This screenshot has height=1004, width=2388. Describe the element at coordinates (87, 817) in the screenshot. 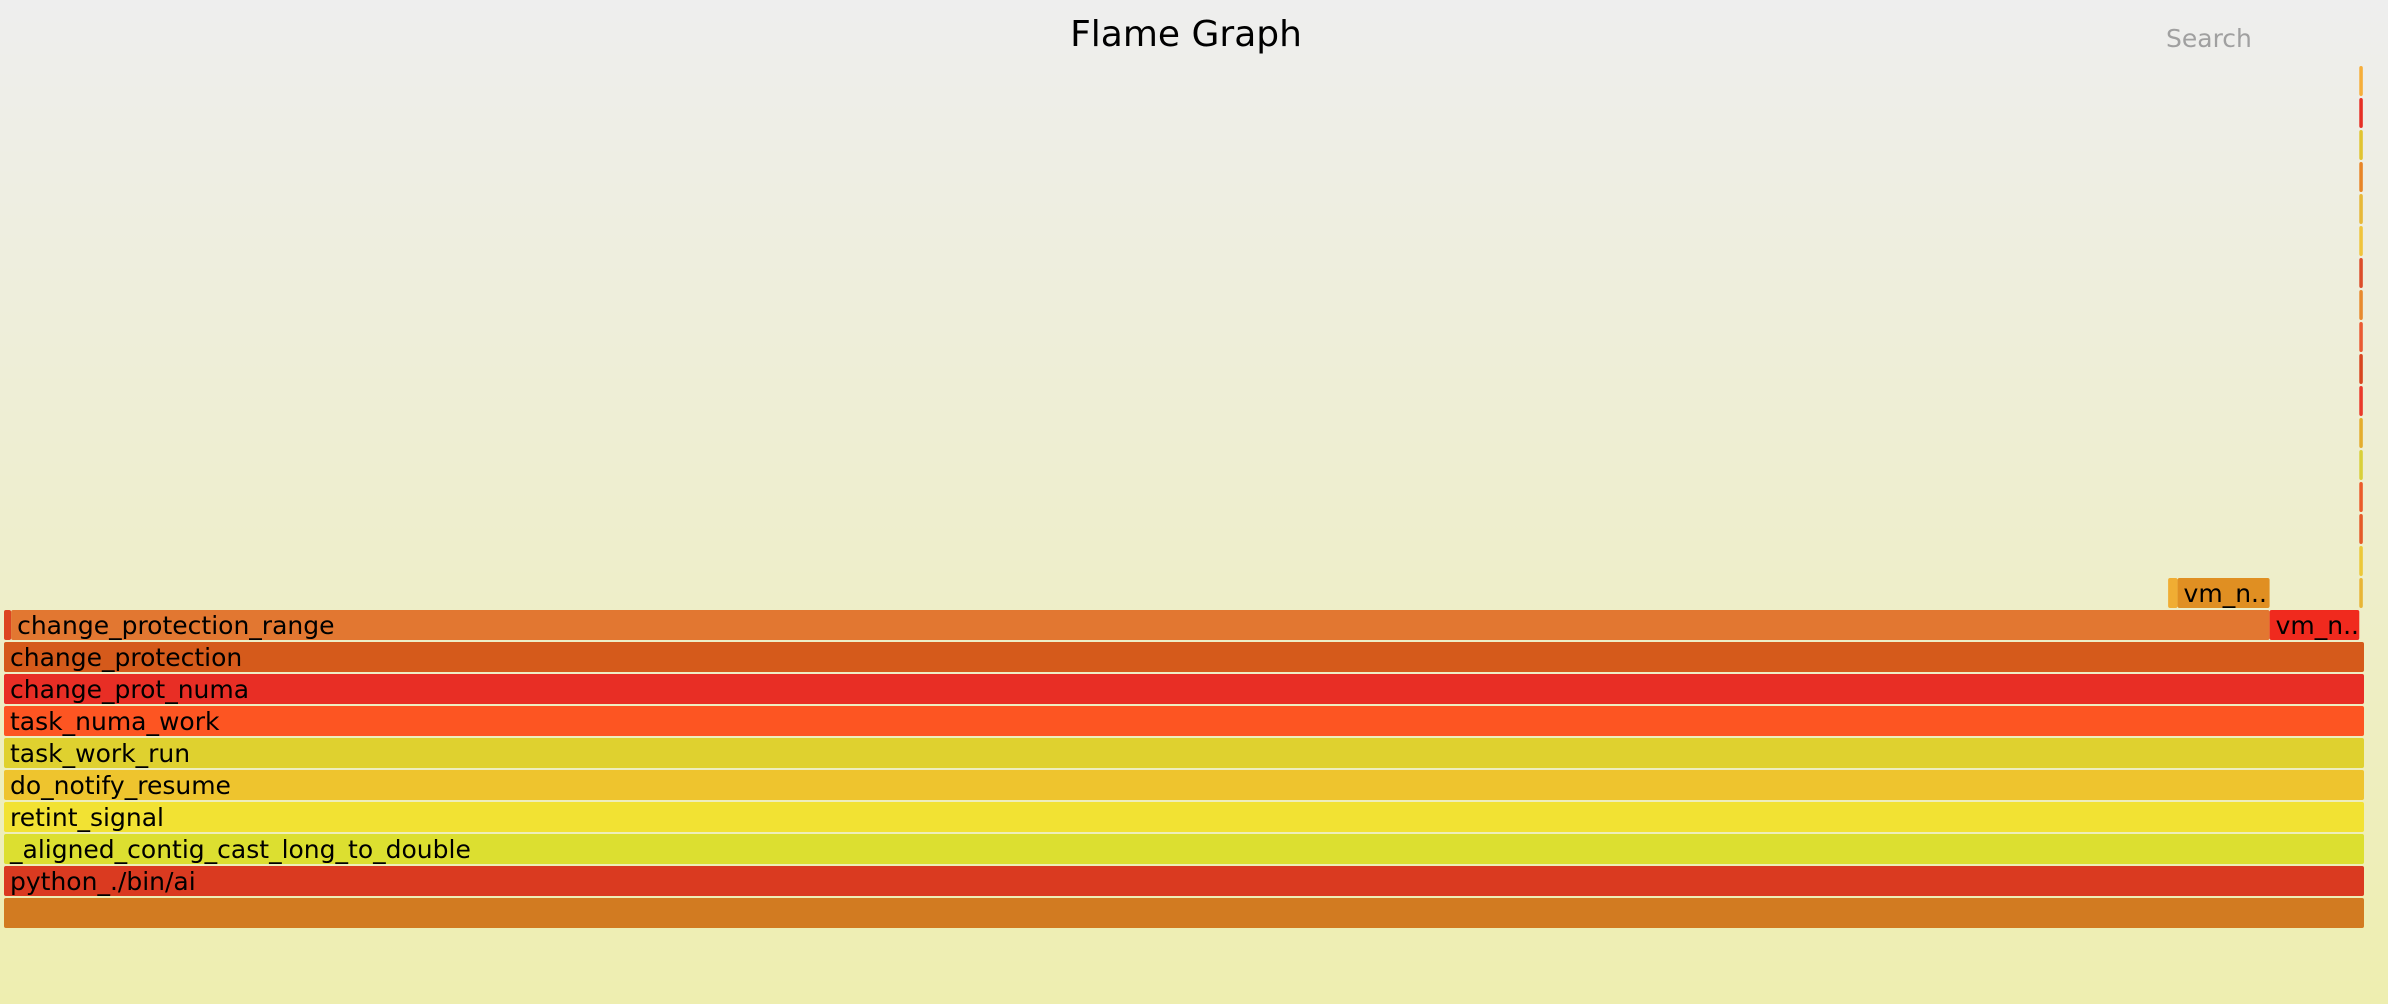

I see `flame-frame-label: retint_signal` at that location.